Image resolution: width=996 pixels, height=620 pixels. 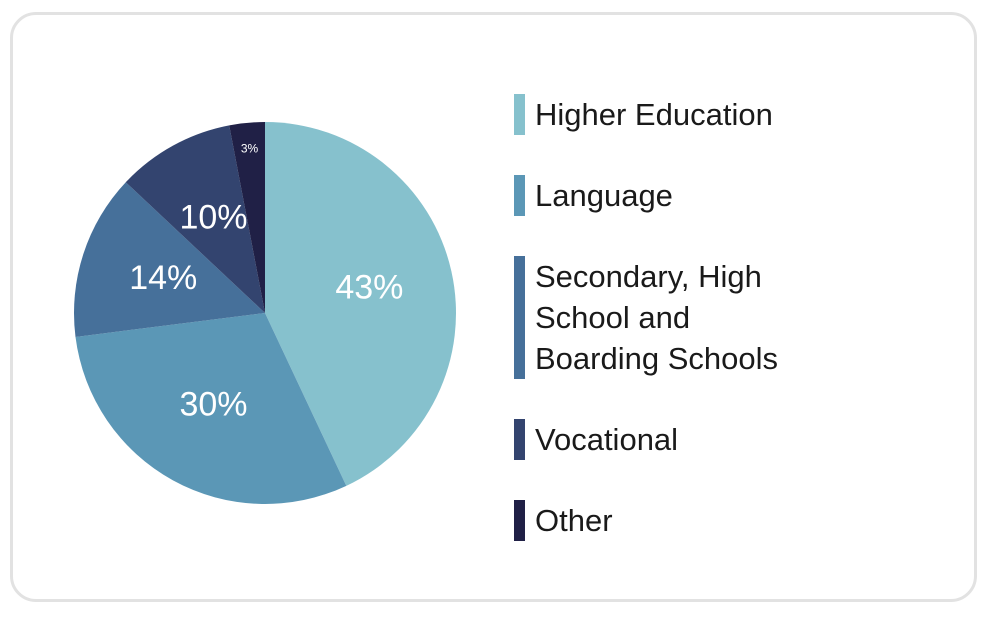 I want to click on legend-label: Language, so click(x=604, y=195).